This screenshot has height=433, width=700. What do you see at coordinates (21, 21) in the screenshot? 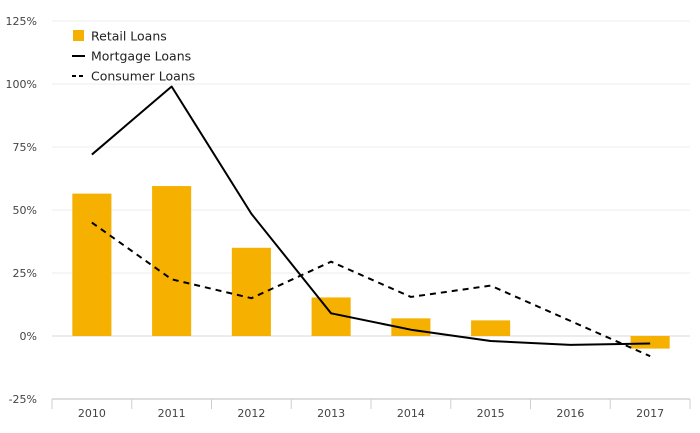
I see `y-tick-label: 125%` at bounding box center [21, 21].